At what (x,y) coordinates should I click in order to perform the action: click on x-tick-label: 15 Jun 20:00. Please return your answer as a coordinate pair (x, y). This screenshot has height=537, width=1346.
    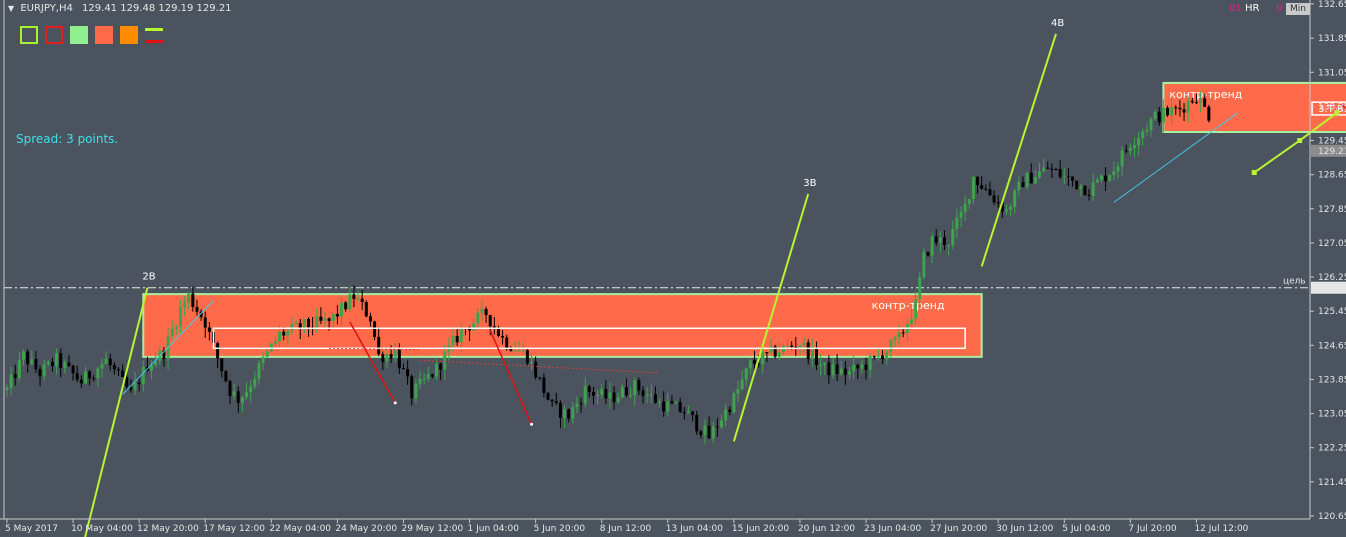
    Looking at the image, I should click on (760, 529).